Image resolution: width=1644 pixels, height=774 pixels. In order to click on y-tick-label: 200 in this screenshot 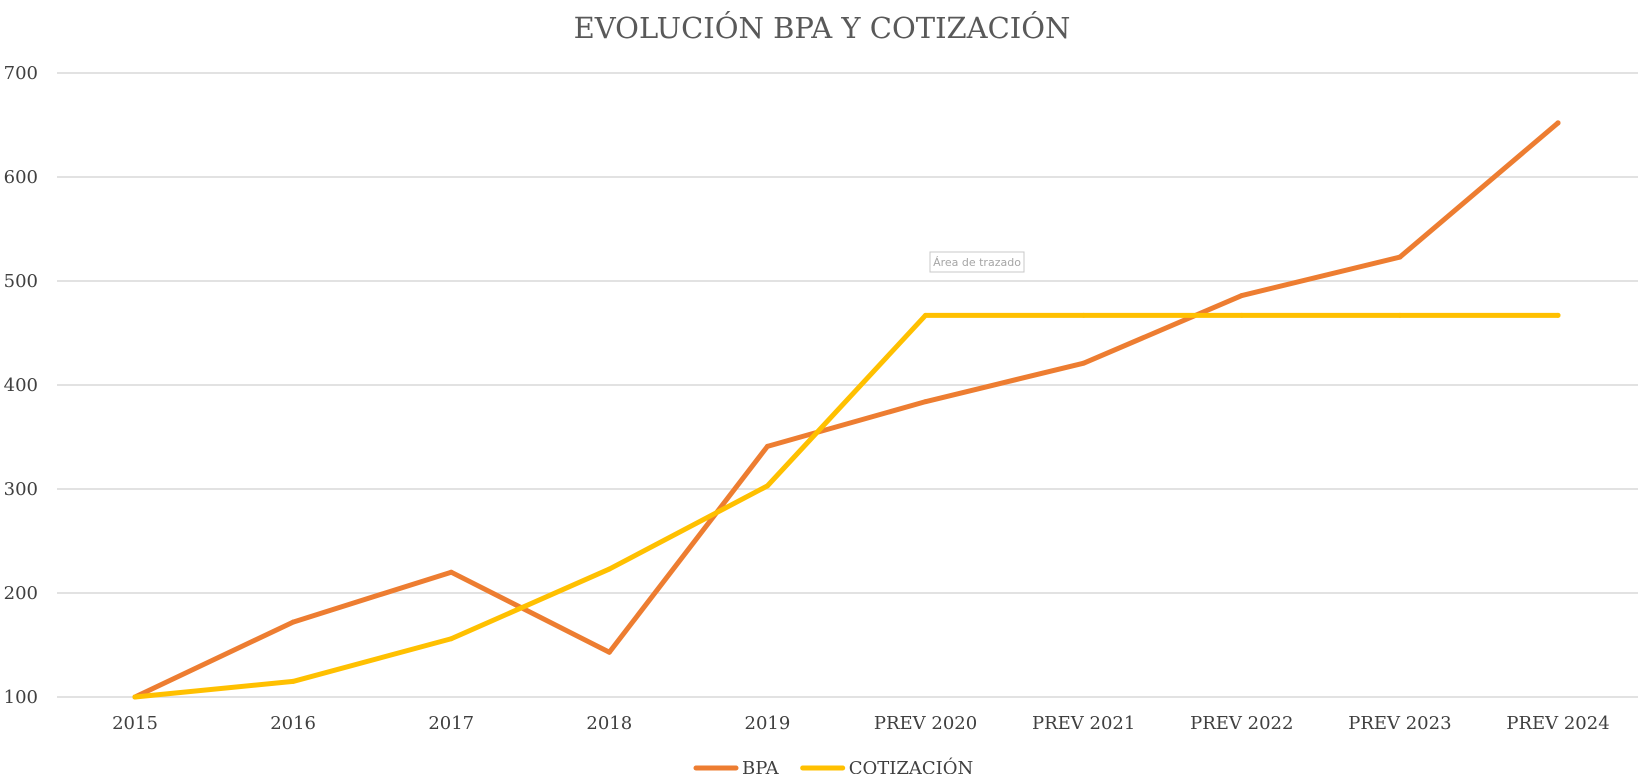, I will do `click(21, 593)`.